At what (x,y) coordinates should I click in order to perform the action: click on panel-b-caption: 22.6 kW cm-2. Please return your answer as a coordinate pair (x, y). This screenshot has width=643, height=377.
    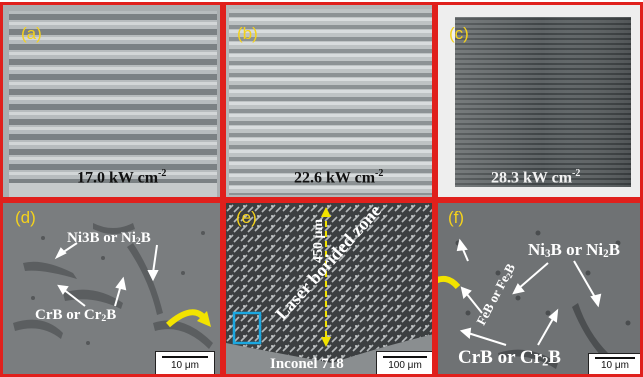
    Looking at the image, I should click on (339, 177).